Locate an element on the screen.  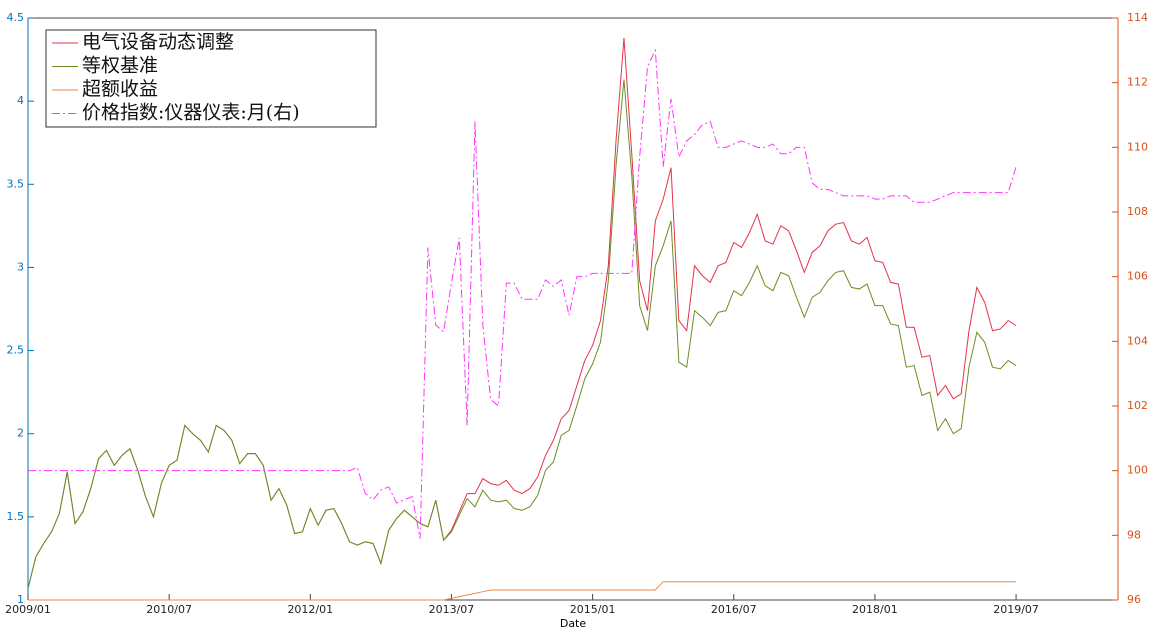
x-tick-label: 2019/07 is located at coordinates (1016, 609).